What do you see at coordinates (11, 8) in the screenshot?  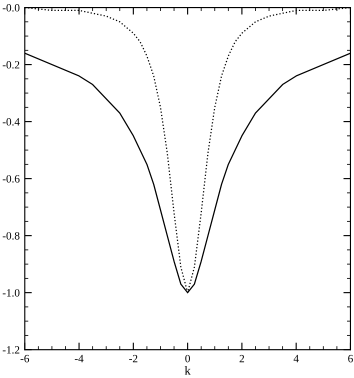 I see `y-tick-label: -0.0` at bounding box center [11, 8].